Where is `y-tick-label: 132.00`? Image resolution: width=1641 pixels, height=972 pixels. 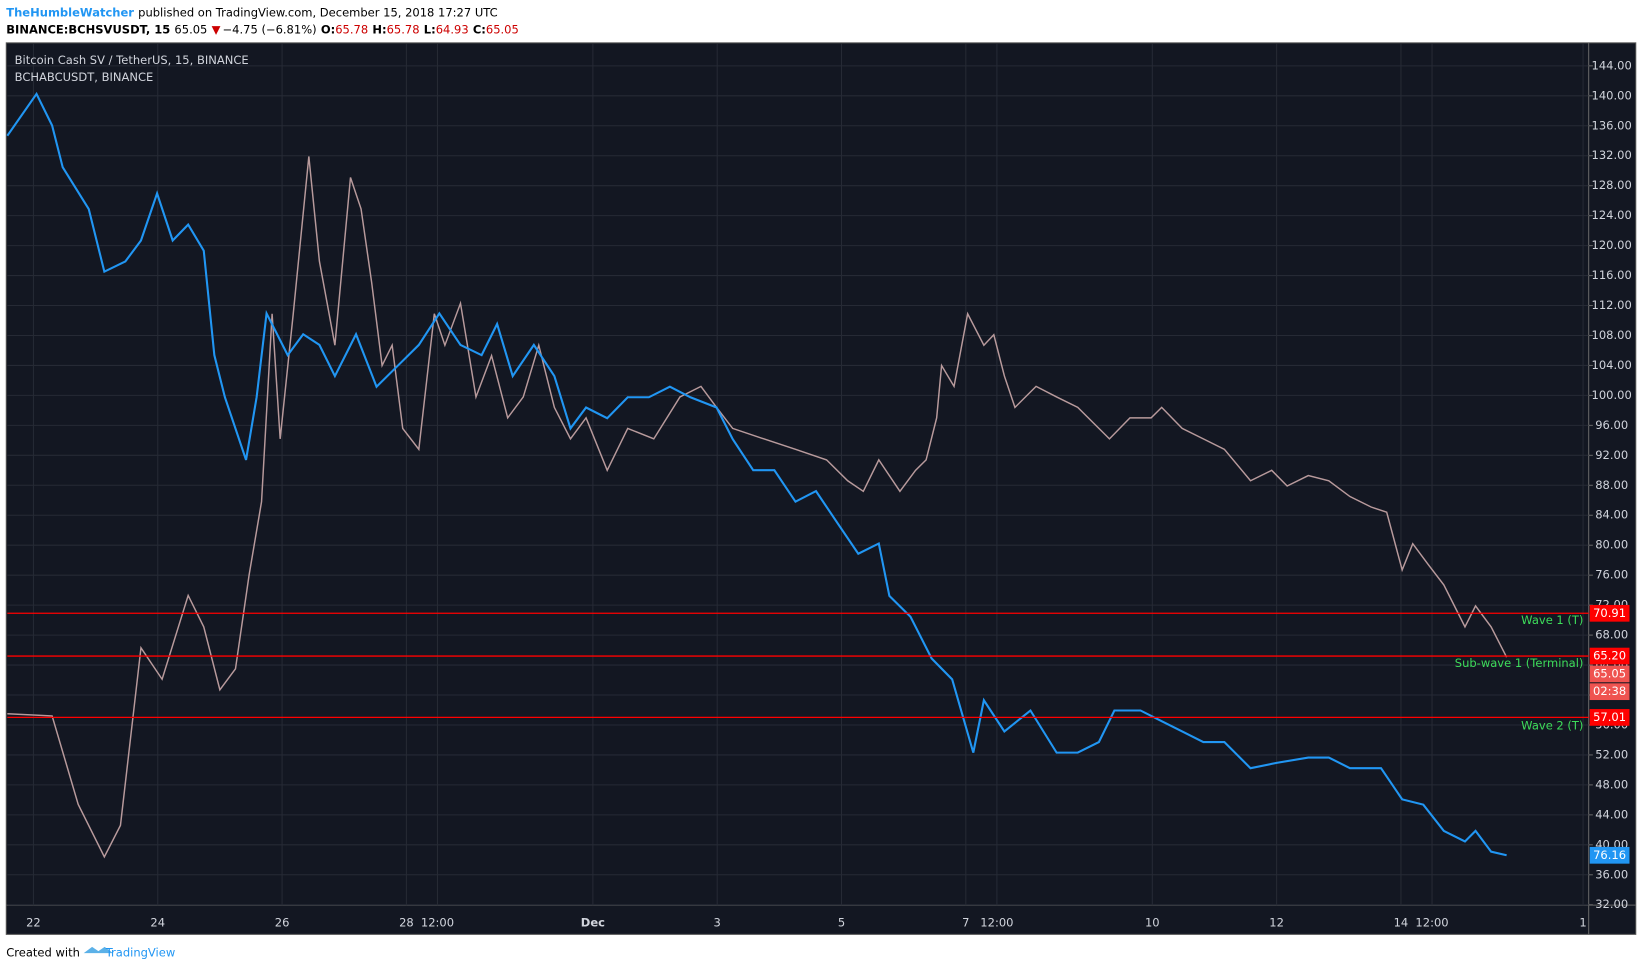 y-tick-label: 132.00 is located at coordinates (1612, 155).